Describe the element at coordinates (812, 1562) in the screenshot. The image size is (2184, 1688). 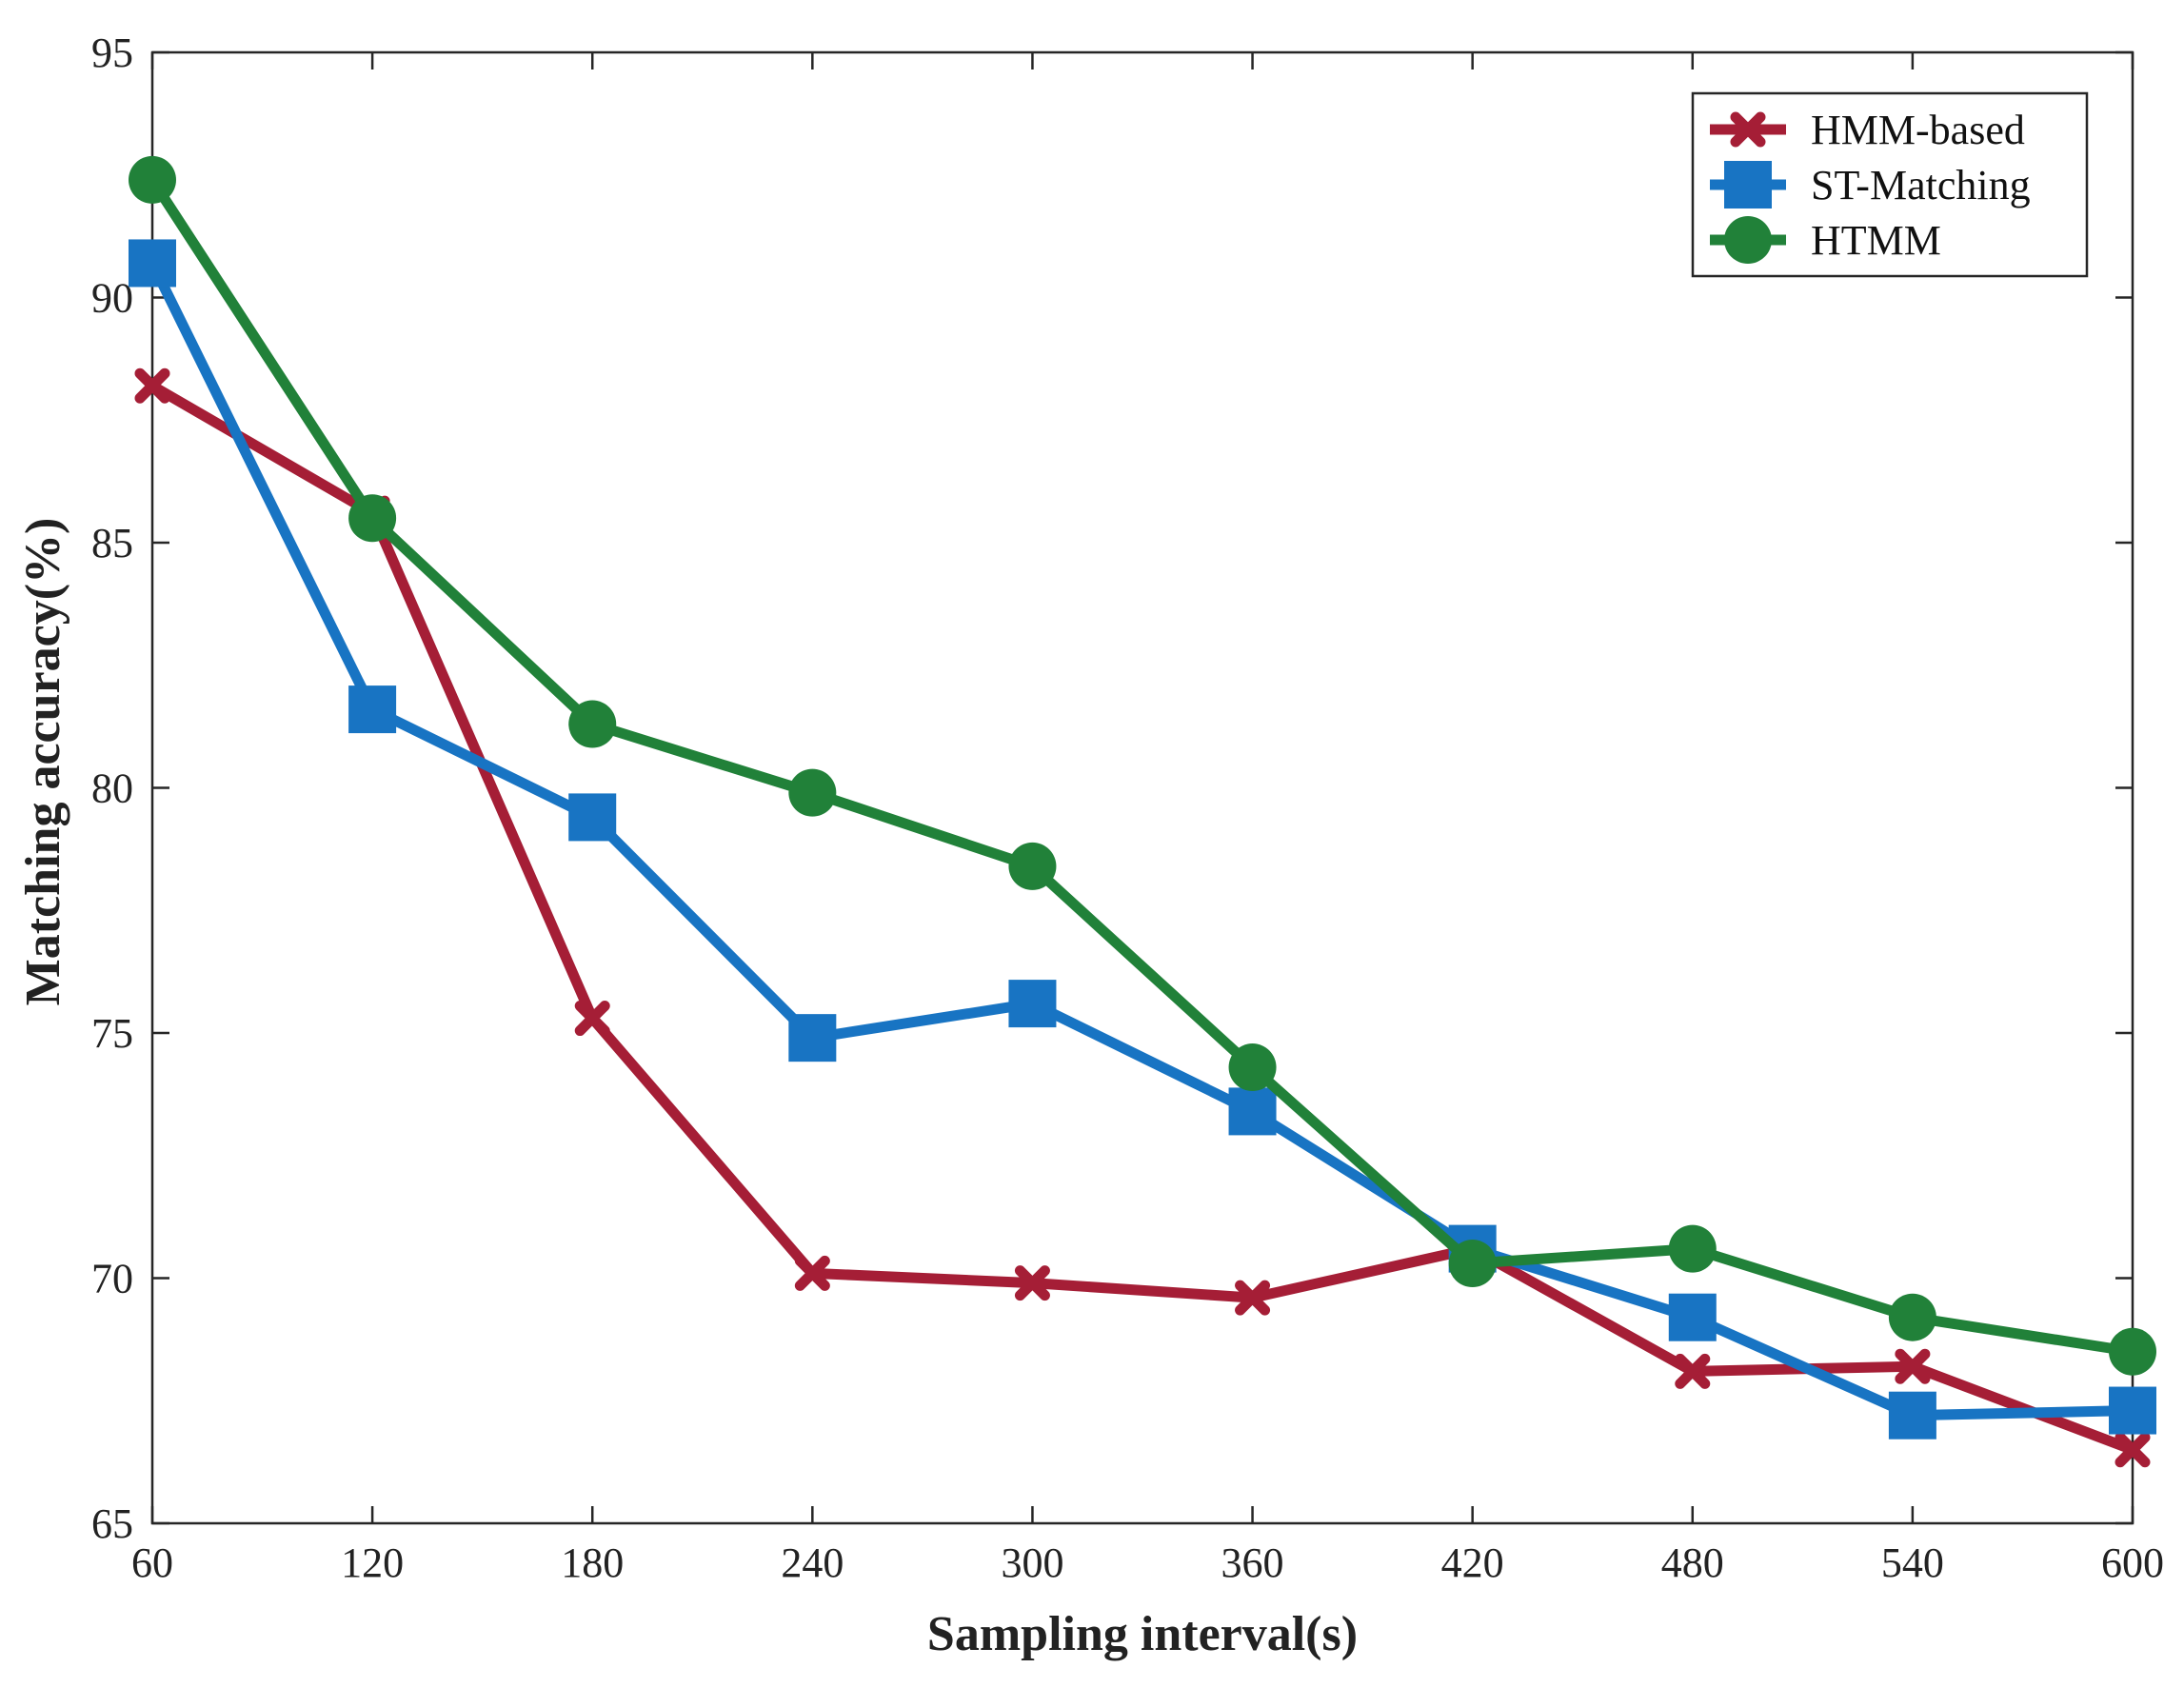
I see `x-tick-label: 240` at that location.